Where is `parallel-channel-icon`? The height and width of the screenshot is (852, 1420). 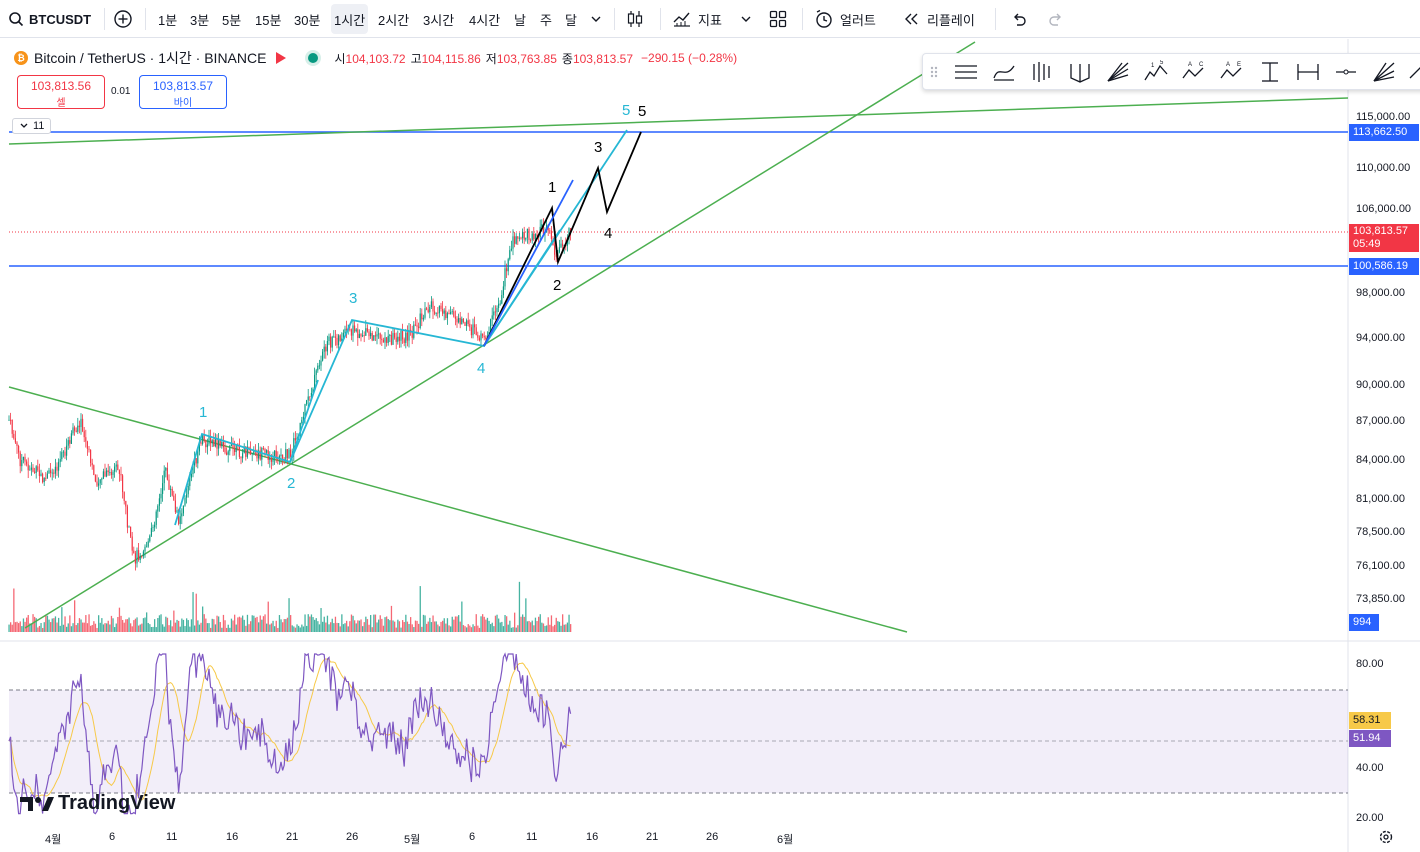
parallel-channel-icon is located at coordinates (966, 72).